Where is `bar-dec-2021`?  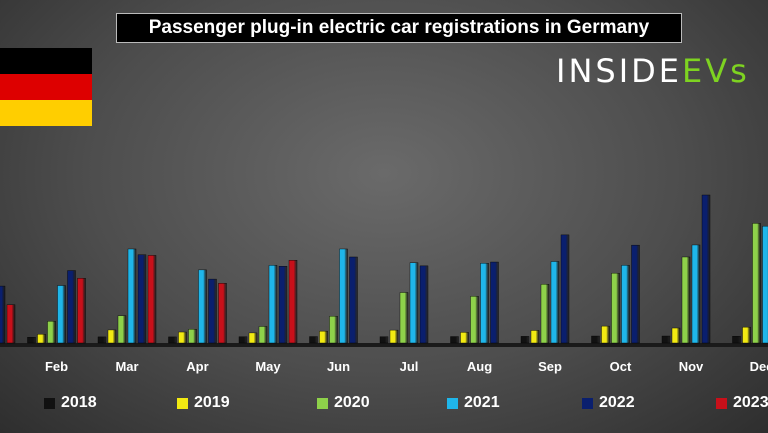
bar-dec-2021 is located at coordinates (765, 284).